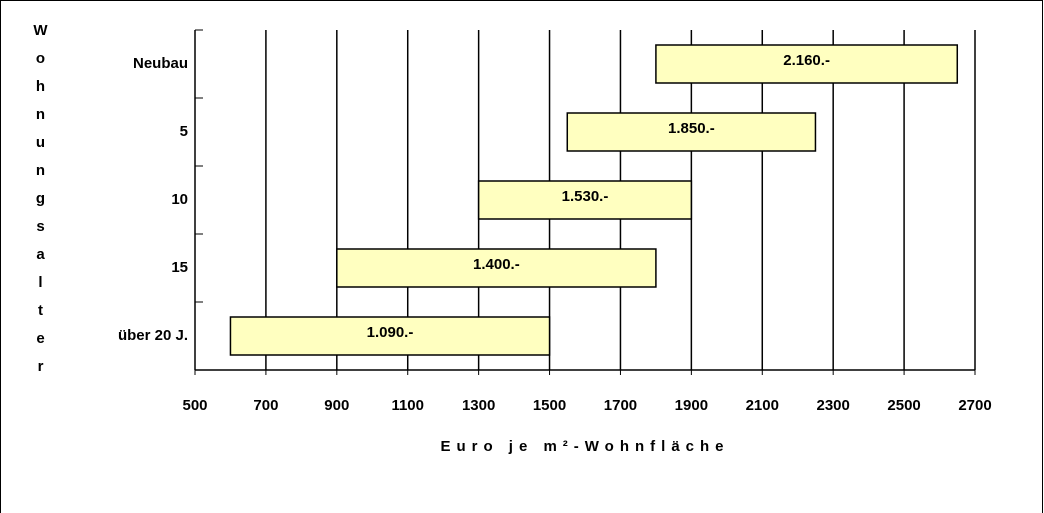 This screenshot has height=513, width=1044. I want to click on x-tick-label: 900, so click(336, 405).